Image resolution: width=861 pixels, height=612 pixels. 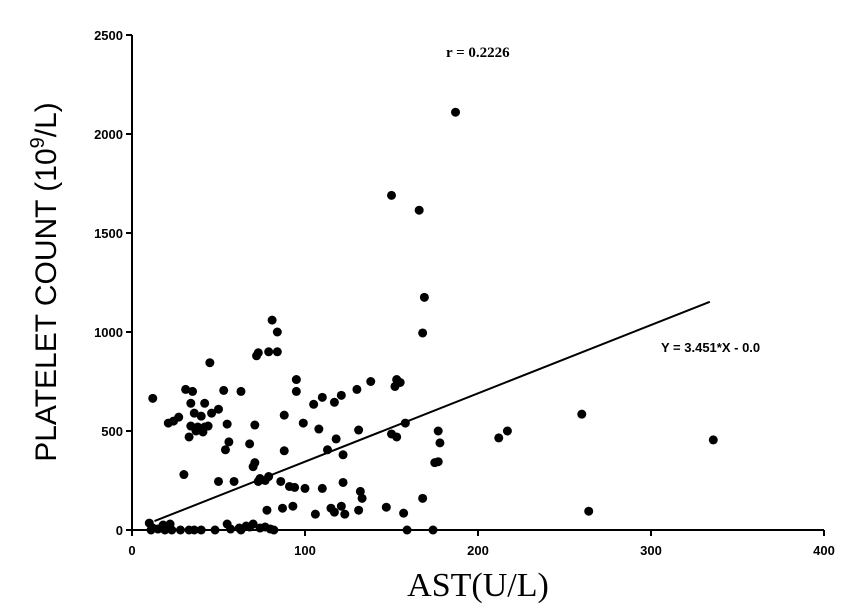 What do you see at coordinates (478, 550) in the screenshot?
I see `x-tick-label: 200` at bounding box center [478, 550].